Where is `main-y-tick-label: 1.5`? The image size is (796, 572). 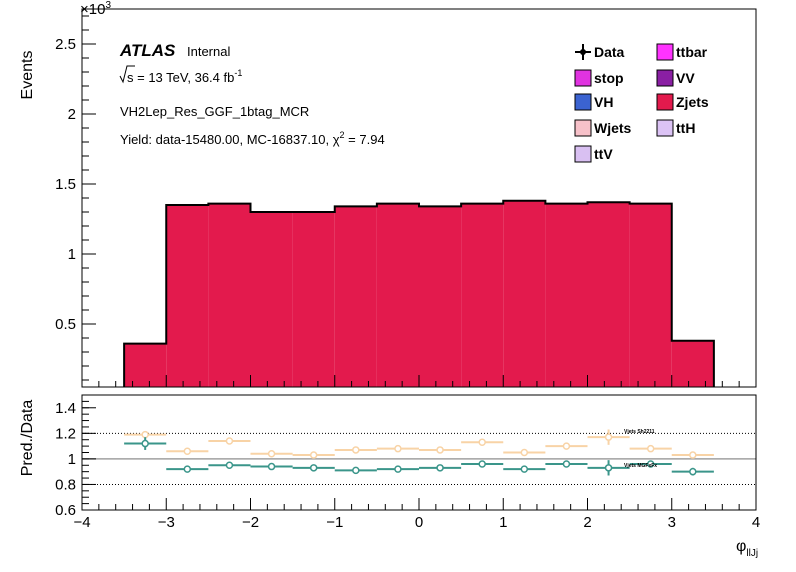 main-y-tick-label: 1.5 is located at coordinates (65, 184).